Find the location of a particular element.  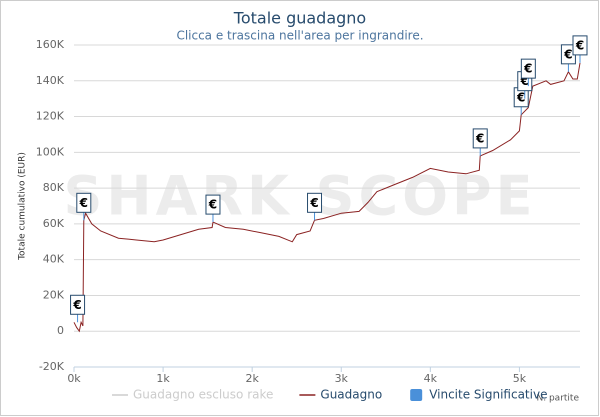

x-tick-label: 3k is located at coordinates (342, 378).